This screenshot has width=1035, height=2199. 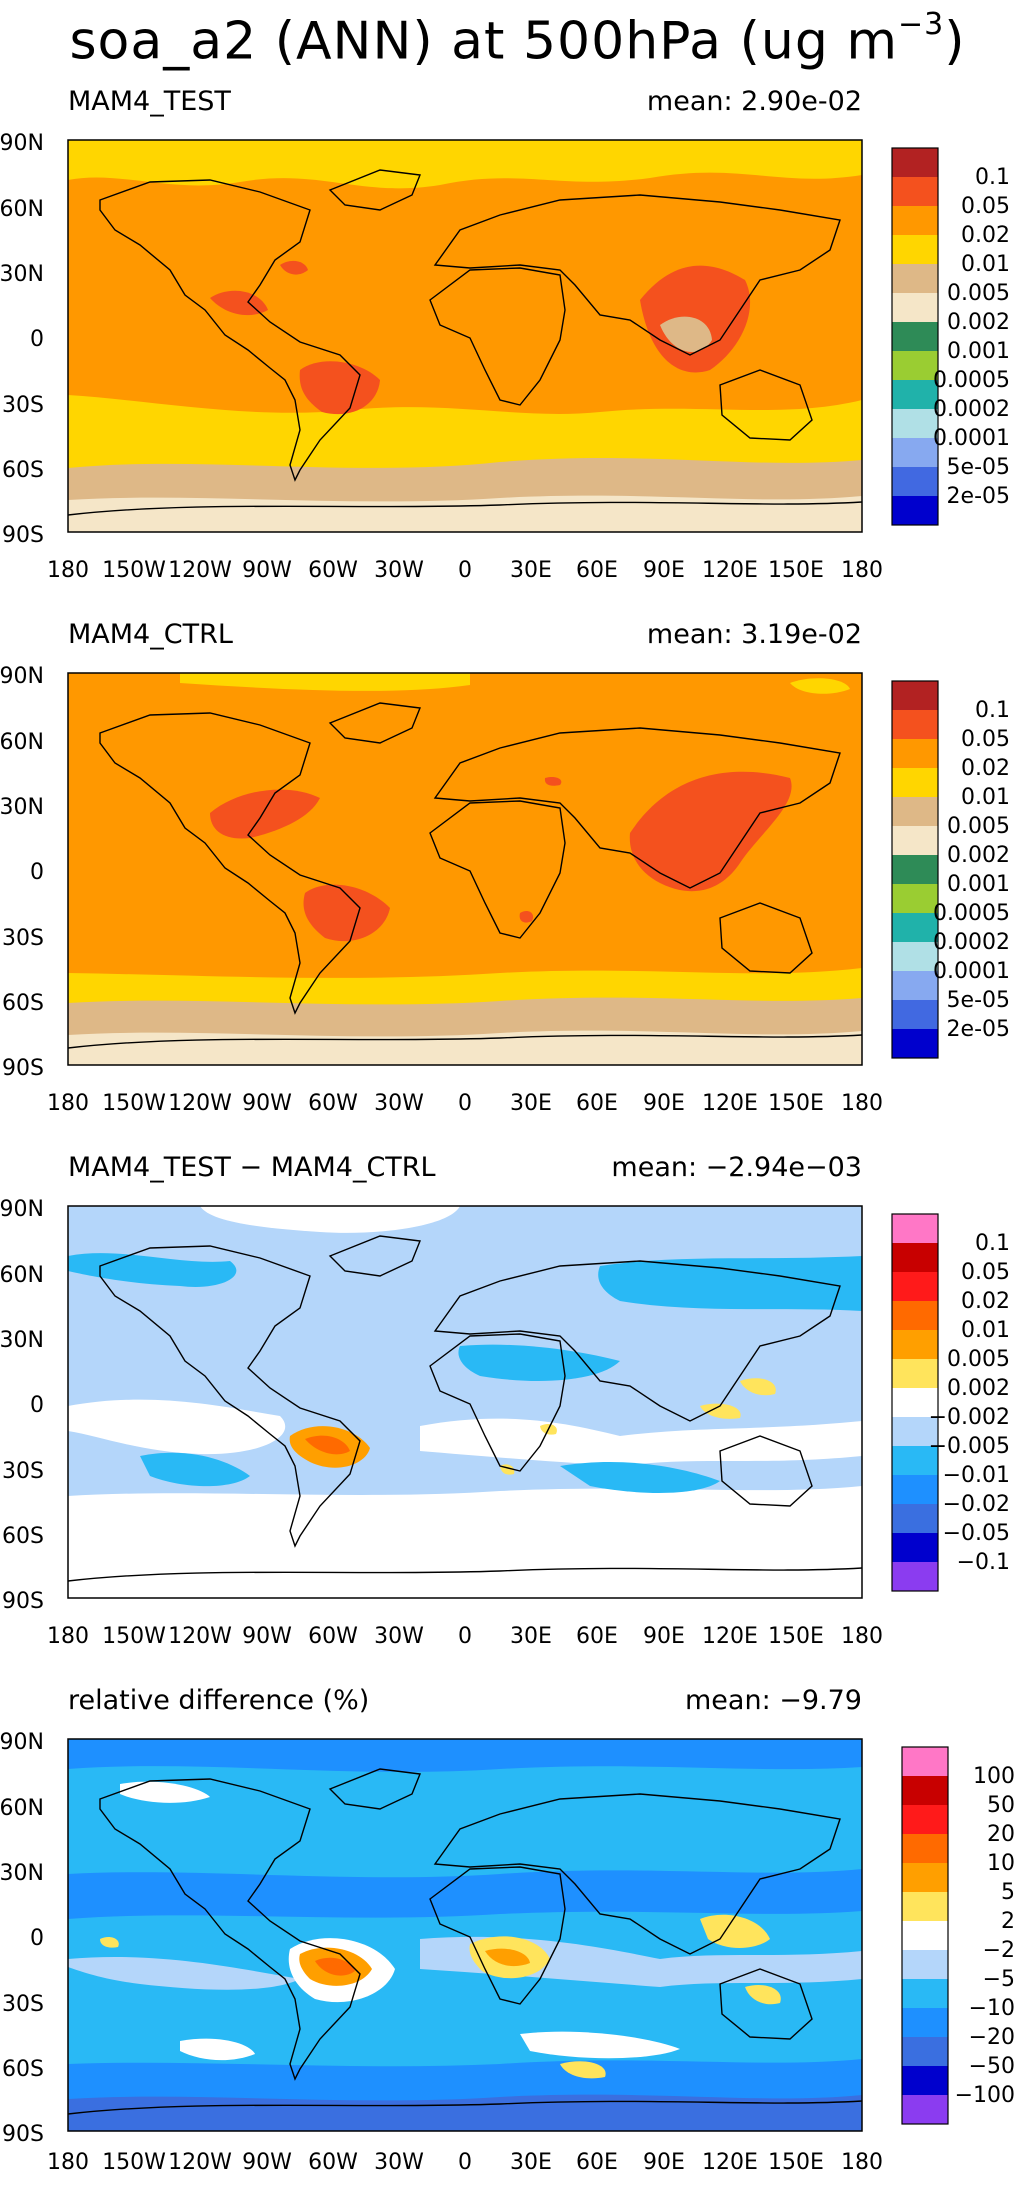 I want to click on lon-tick-label: 150E, so click(x=796, y=1636).